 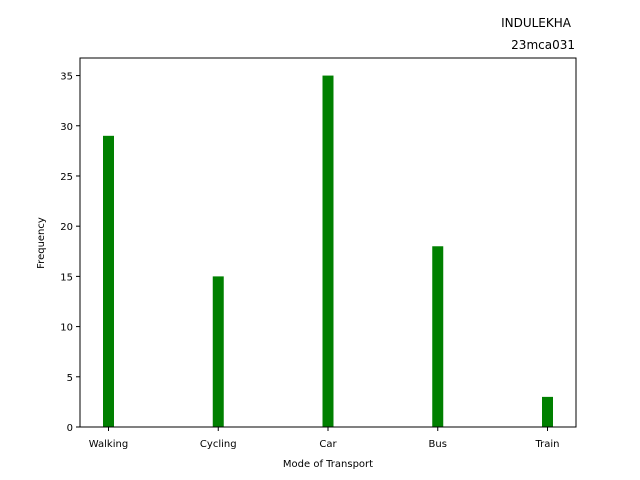 What do you see at coordinates (547, 444) in the screenshot?
I see `x-tick-label: Train` at bounding box center [547, 444].